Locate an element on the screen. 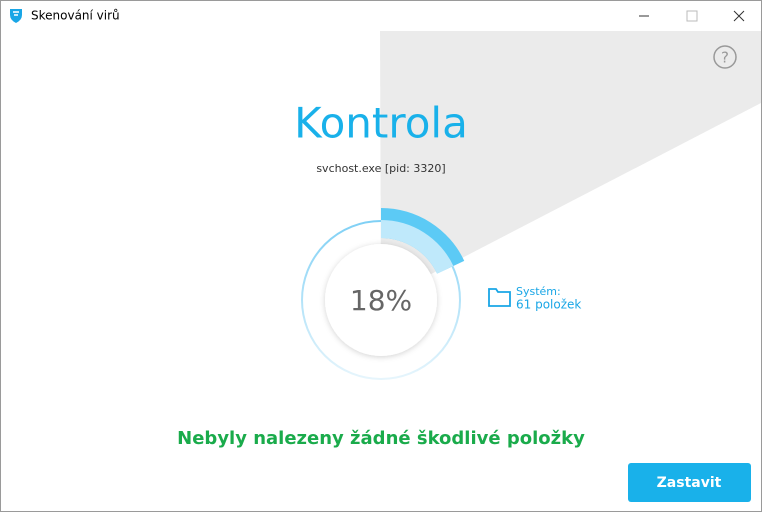 The height and width of the screenshot is (512, 762). stop-button is located at coordinates (689, 482).